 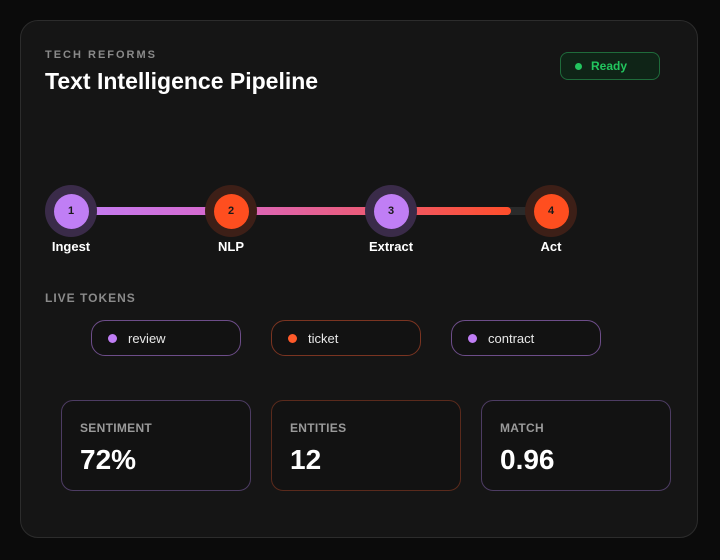 I want to click on eyebrow-label: TECH REFORMS, so click(x=101, y=55).